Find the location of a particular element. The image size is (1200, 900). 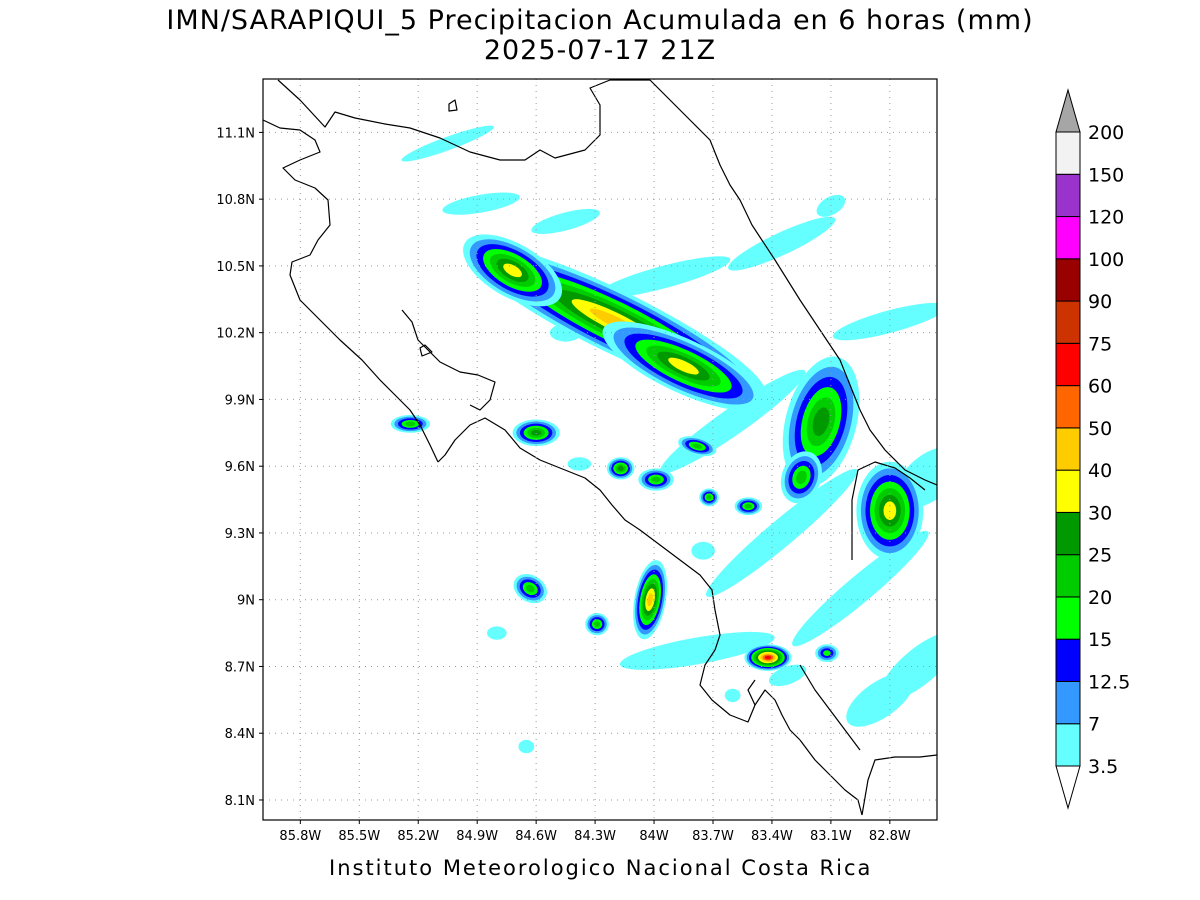

colorbar-label: 3.5 is located at coordinates (1103, 767).